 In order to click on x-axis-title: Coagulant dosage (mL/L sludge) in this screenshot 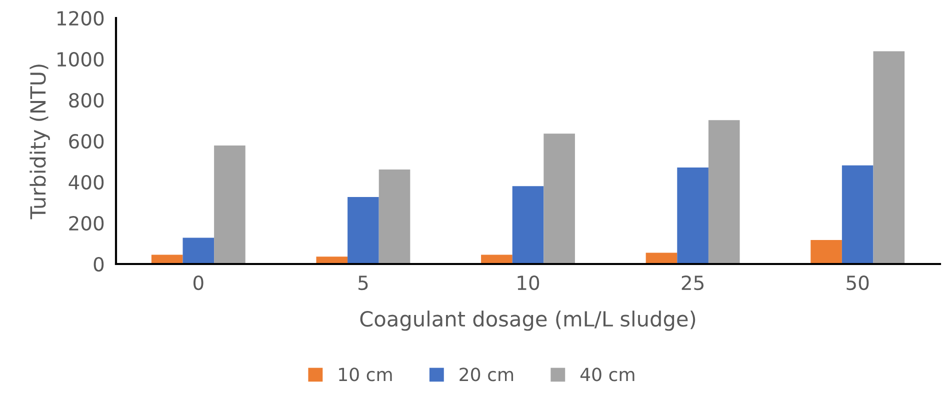, I will do `click(528, 320)`.